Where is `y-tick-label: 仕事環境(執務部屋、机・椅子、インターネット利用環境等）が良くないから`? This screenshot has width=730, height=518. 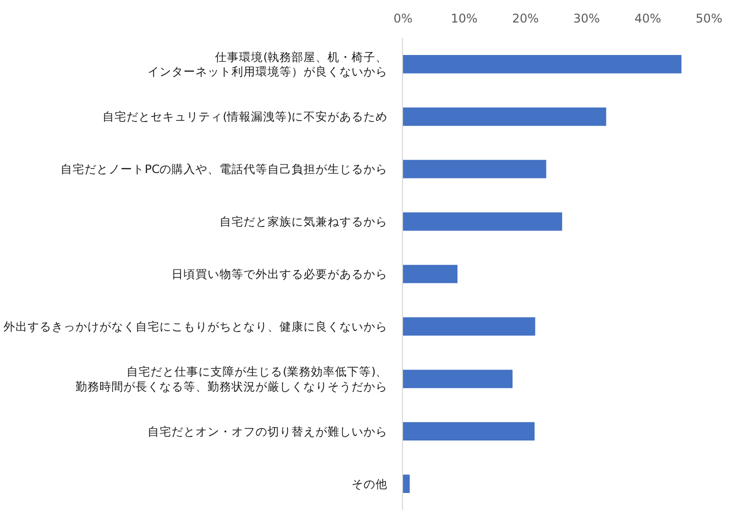 y-tick-label: 仕事環境(執務部屋、机・椅子、インターネット利用環境等）が良くないから is located at coordinates (268, 64).